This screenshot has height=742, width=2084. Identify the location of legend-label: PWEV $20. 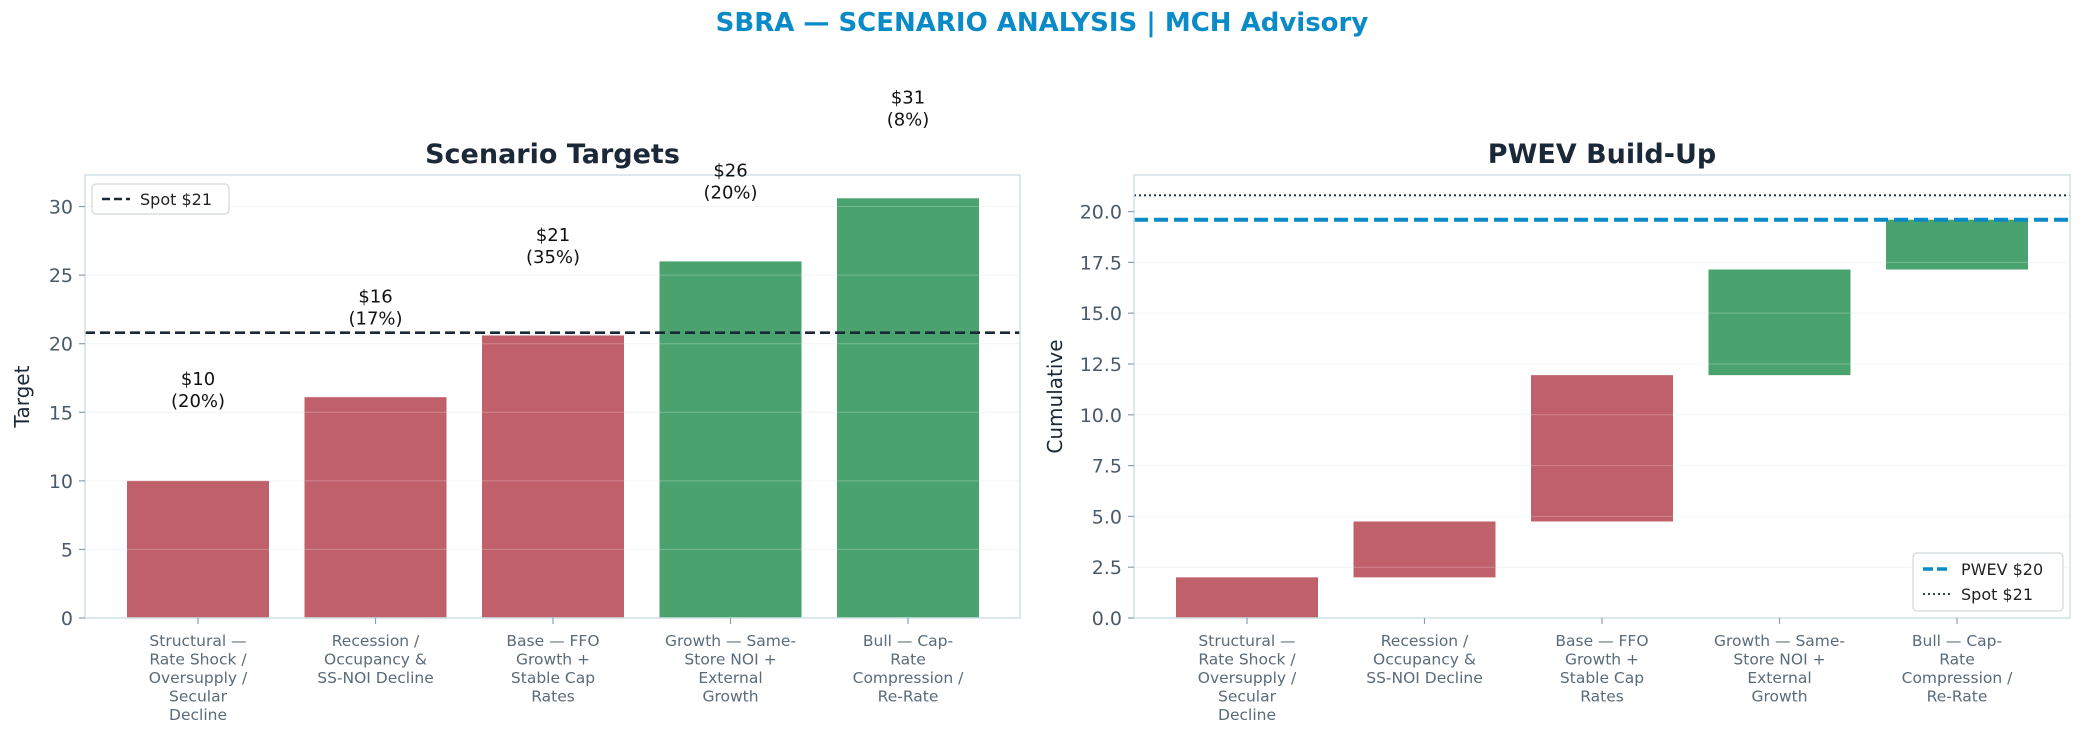
(2002, 569).